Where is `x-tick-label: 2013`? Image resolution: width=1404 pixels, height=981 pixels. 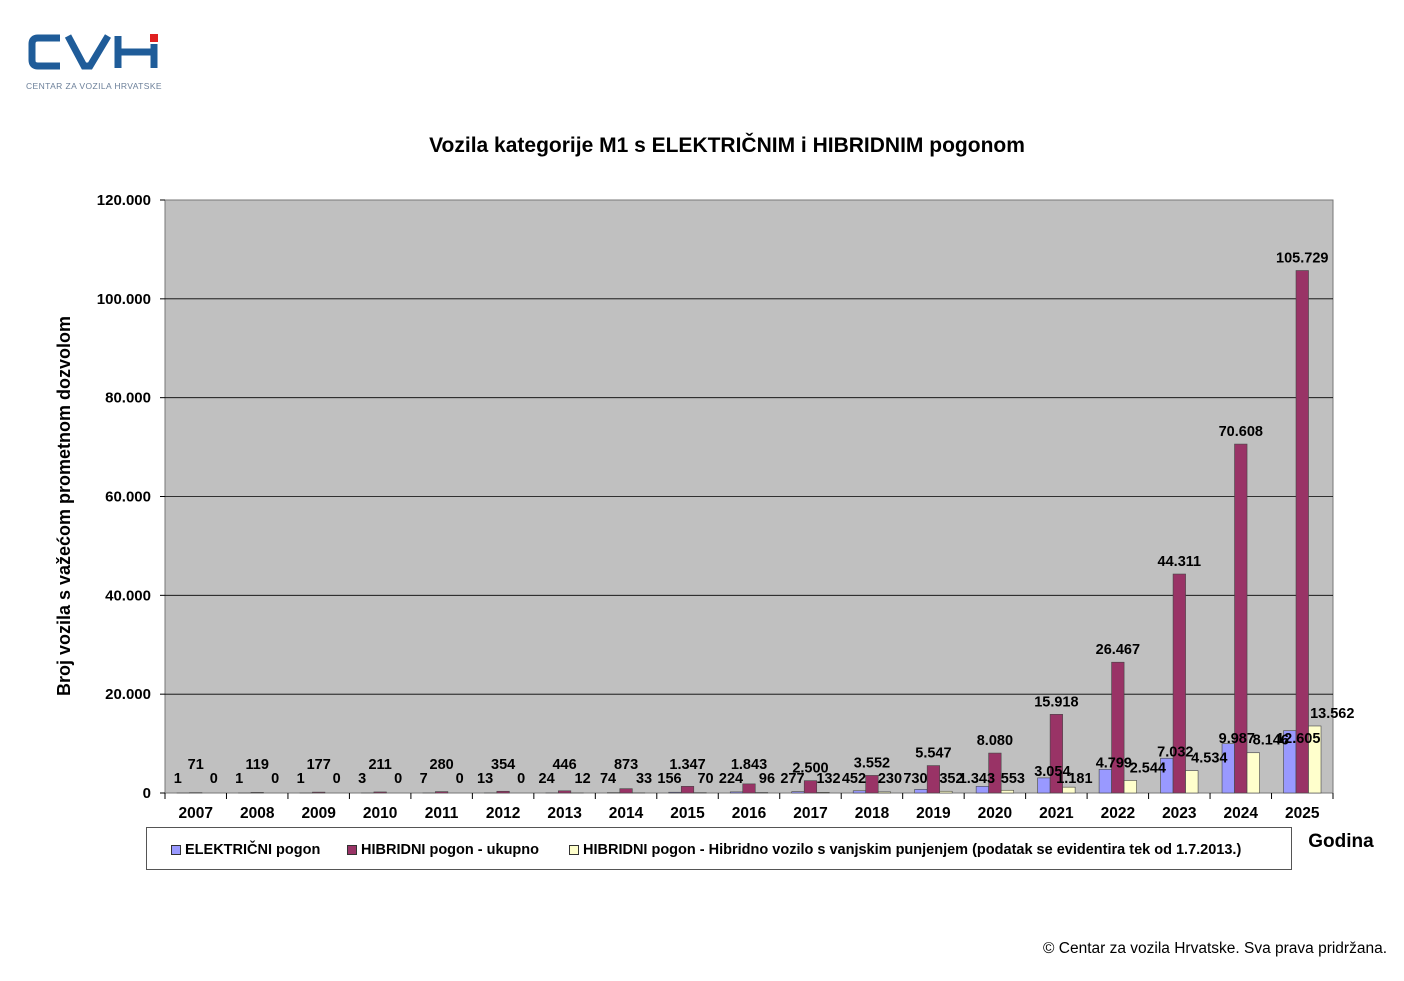
x-tick-label: 2013 is located at coordinates (564, 813).